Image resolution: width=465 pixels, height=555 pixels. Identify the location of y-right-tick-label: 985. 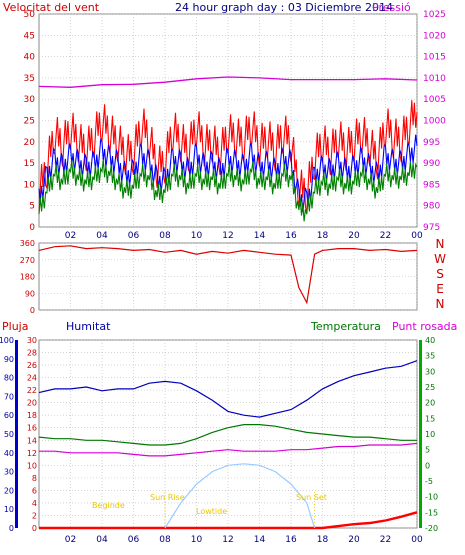
(431, 185).